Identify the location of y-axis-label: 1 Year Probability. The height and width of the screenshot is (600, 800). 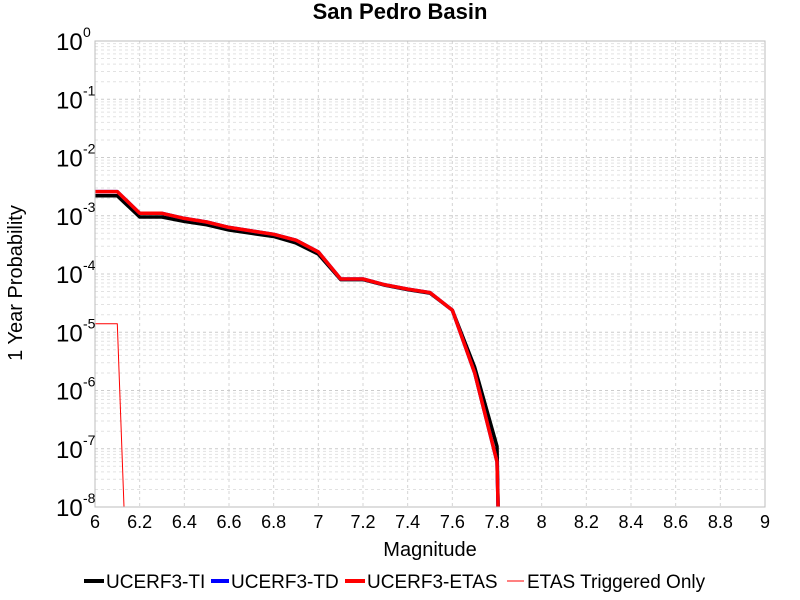
(16, 283).